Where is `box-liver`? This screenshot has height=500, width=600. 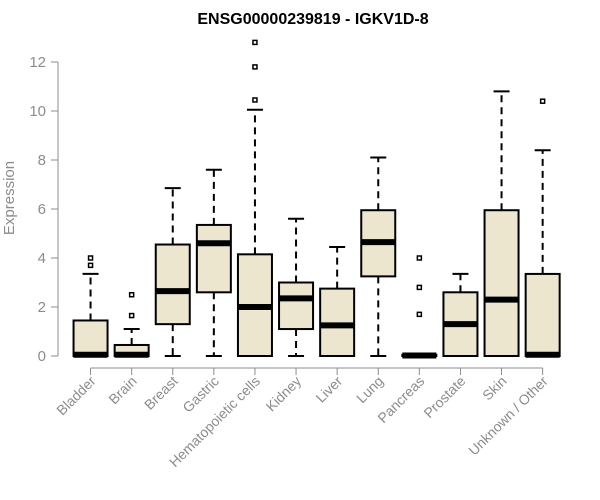 box-liver is located at coordinates (337, 301).